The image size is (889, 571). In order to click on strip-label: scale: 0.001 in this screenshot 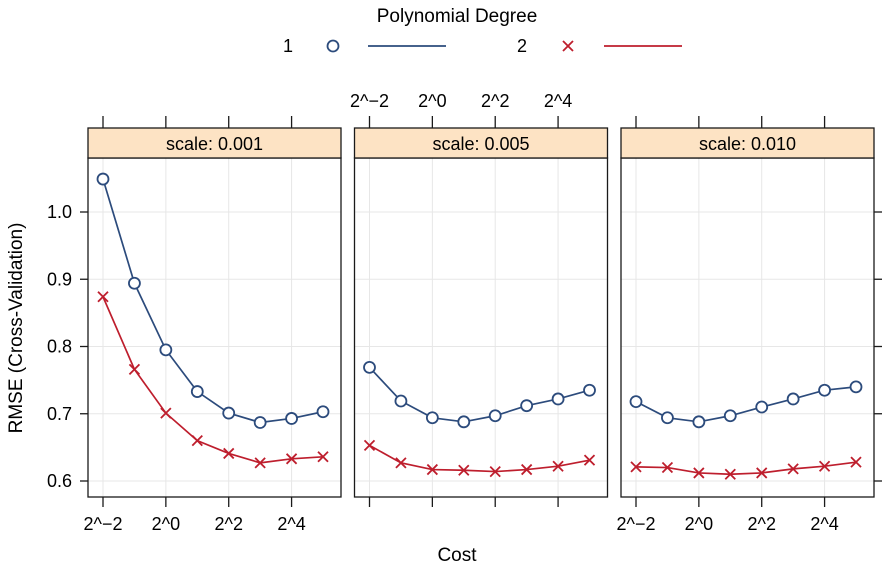, I will do `click(214, 144)`.